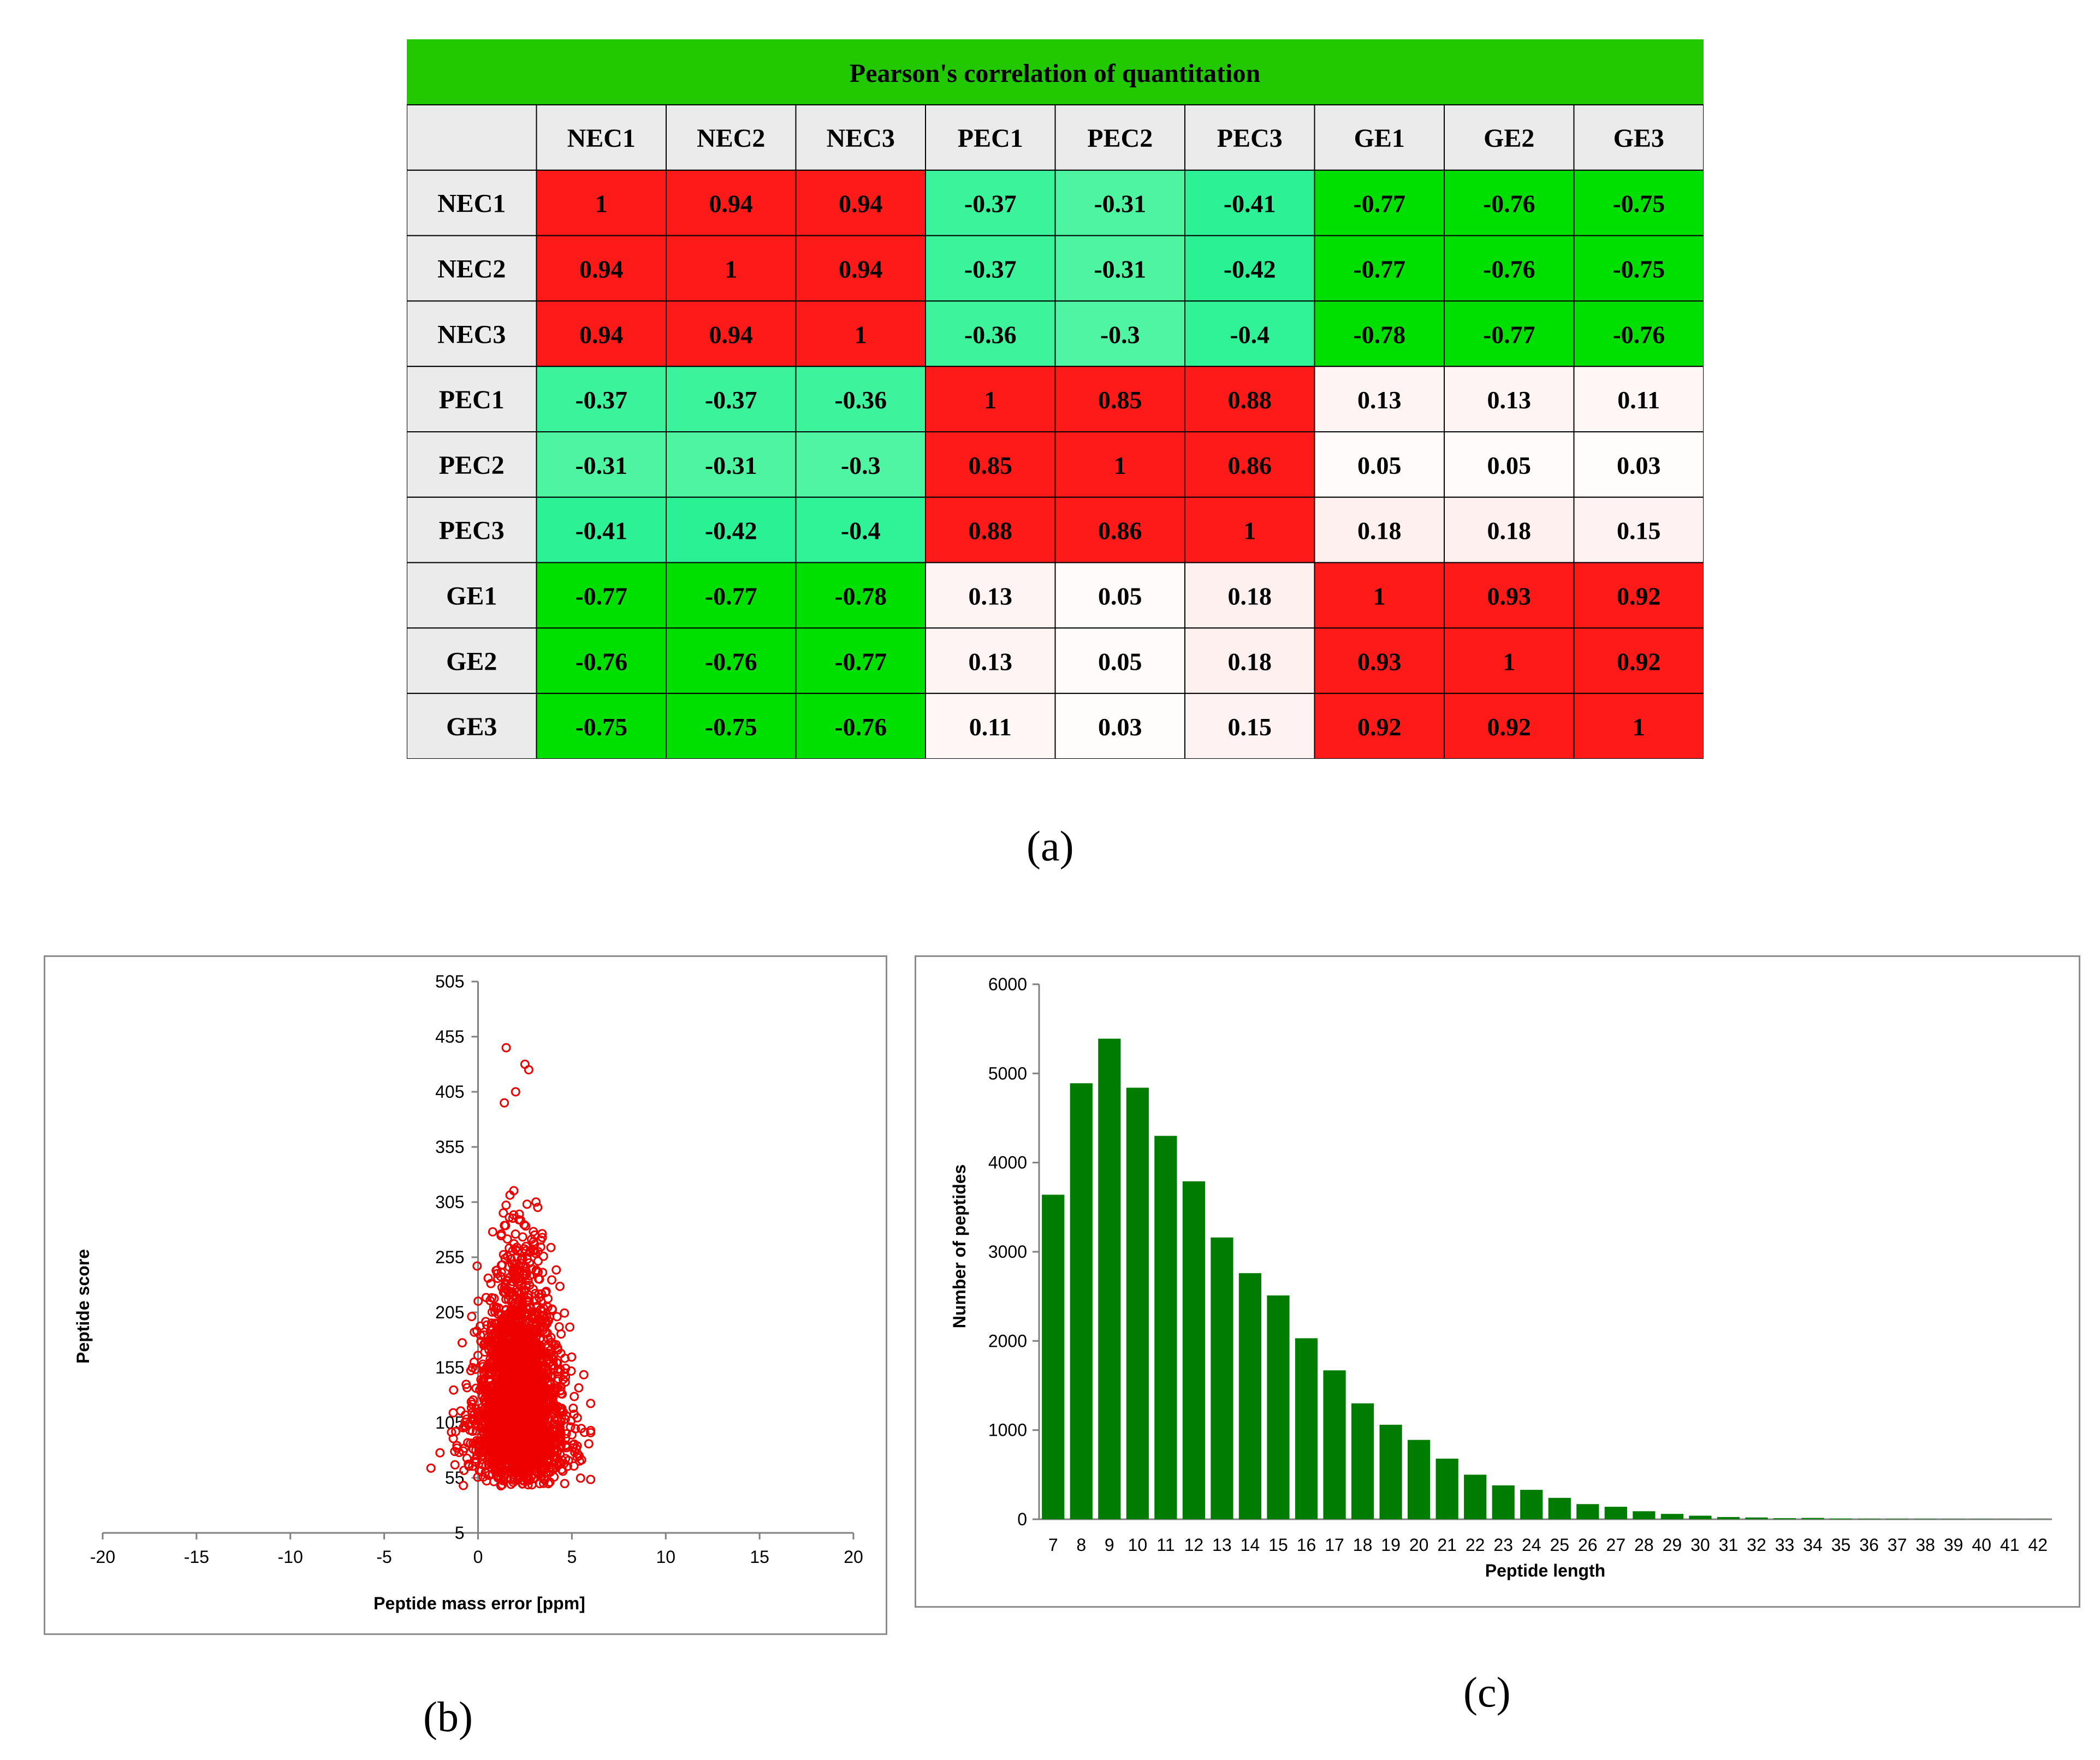  What do you see at coordinates (1081, 1545) in the screenshot?
I see `bar-x-tick-label: 8` at bounding box center [1081, 1545].